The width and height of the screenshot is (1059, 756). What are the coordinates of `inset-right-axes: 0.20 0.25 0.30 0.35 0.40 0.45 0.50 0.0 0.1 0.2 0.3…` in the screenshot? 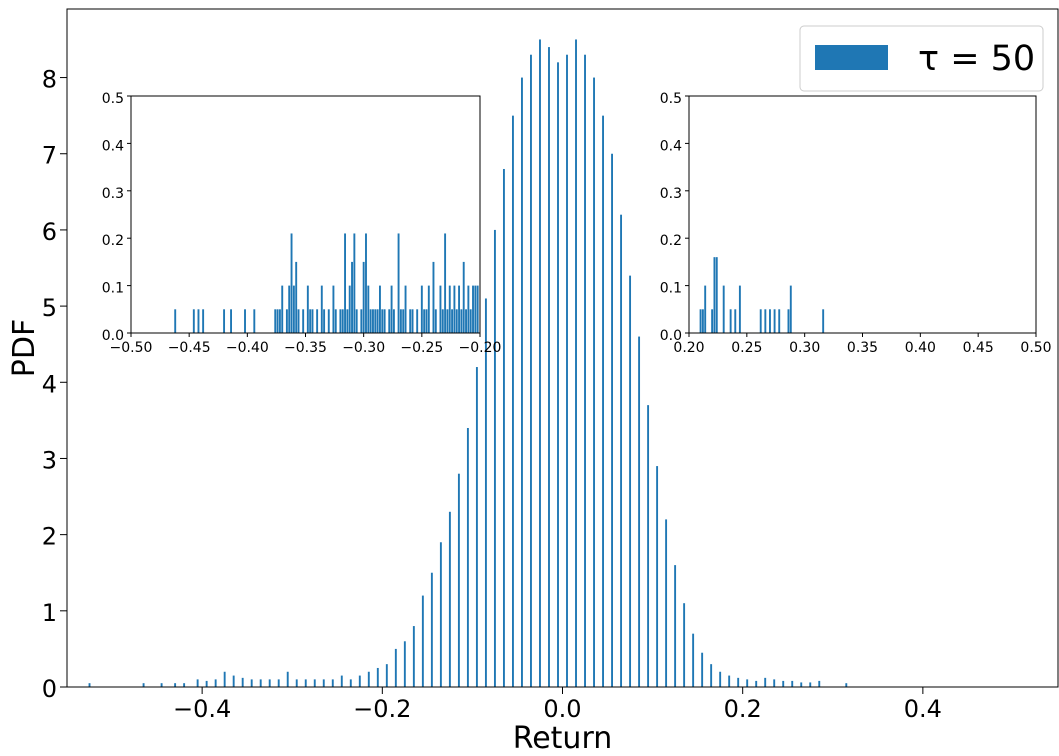 It's located at (856, 223).